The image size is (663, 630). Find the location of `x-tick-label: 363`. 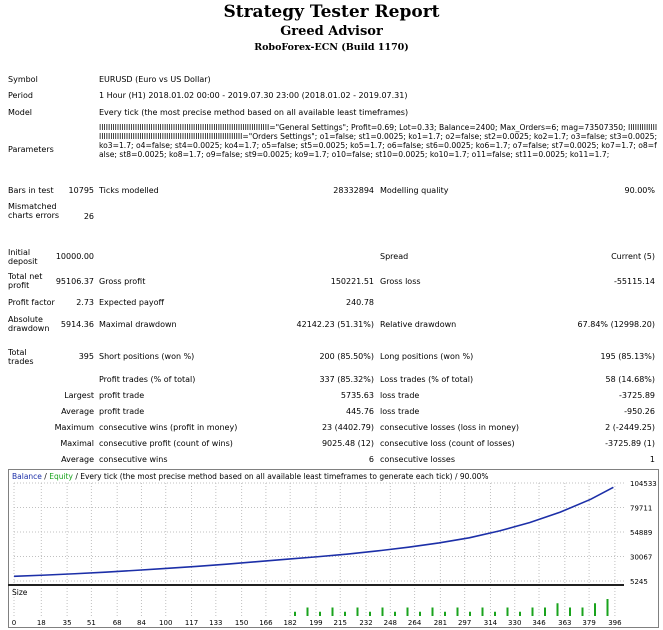

x-tick-label: 363 is located at coordinates (564, 623).